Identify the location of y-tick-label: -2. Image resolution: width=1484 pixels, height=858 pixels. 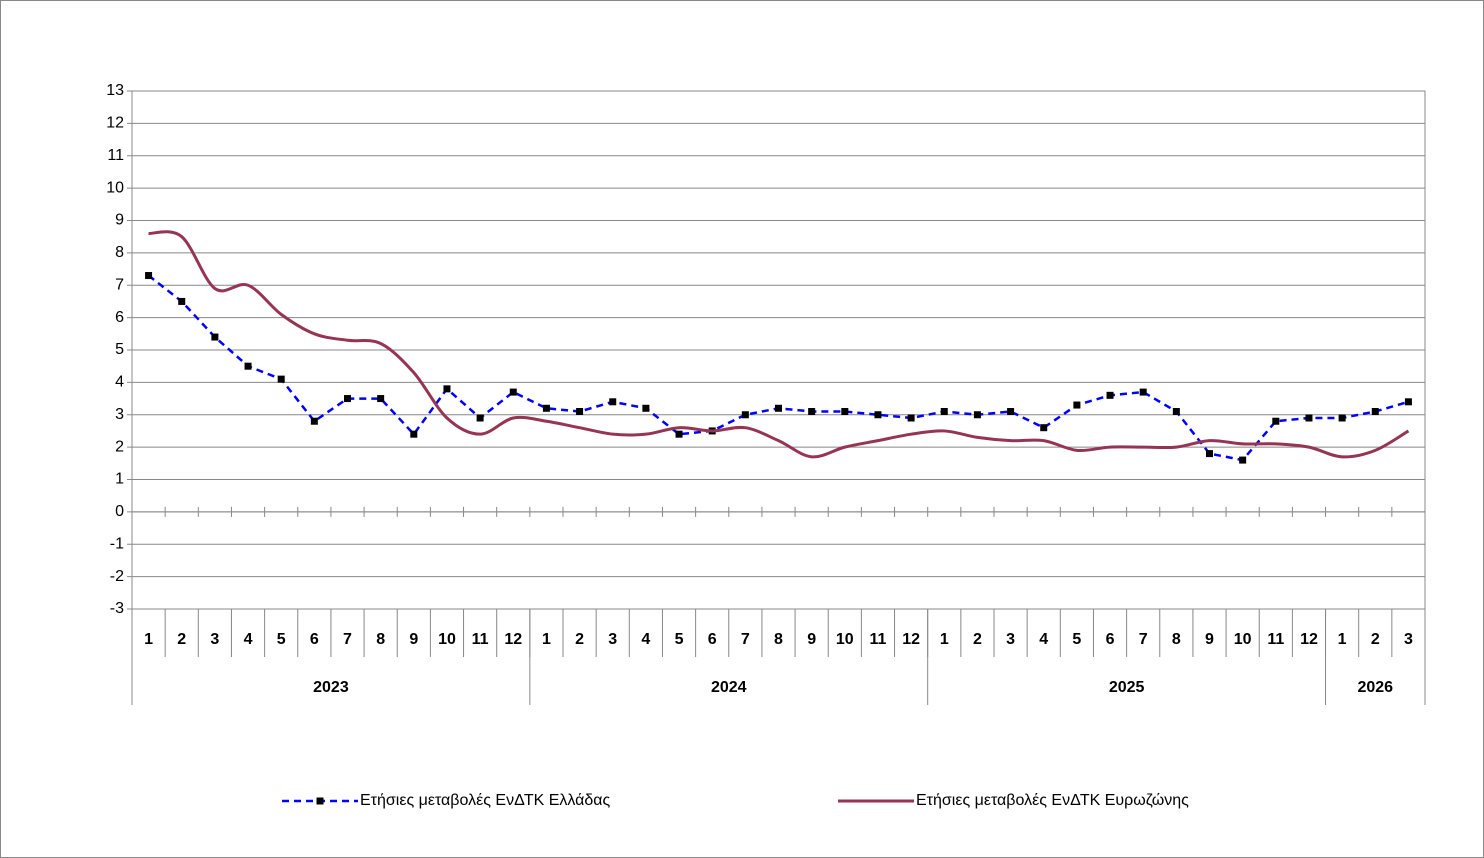
(117, 576).